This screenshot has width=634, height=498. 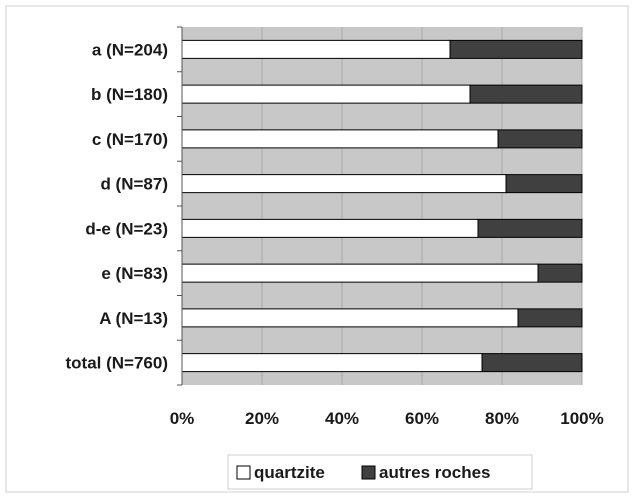 I want to click on category-label: total (N=760), so click(x=117, y=363).